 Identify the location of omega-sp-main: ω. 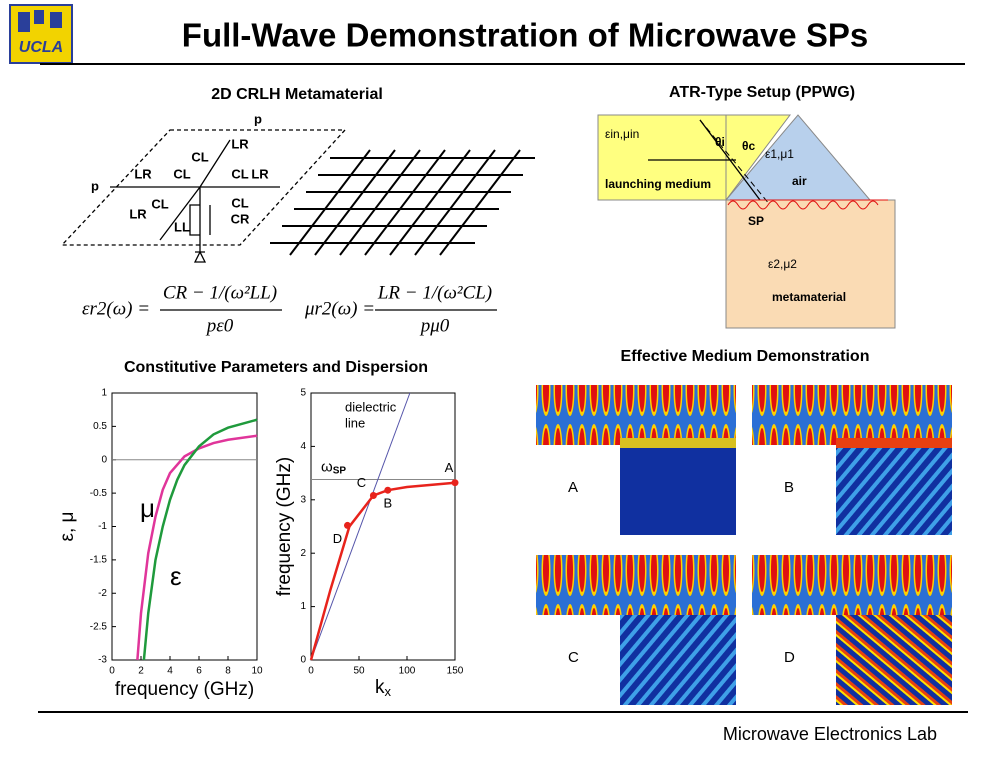
(327, 466).